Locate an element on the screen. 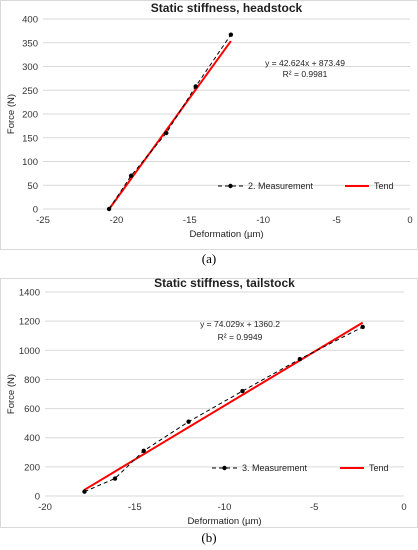  chart-title: Static stiffness, headstock is located at coordinates (227, 8).